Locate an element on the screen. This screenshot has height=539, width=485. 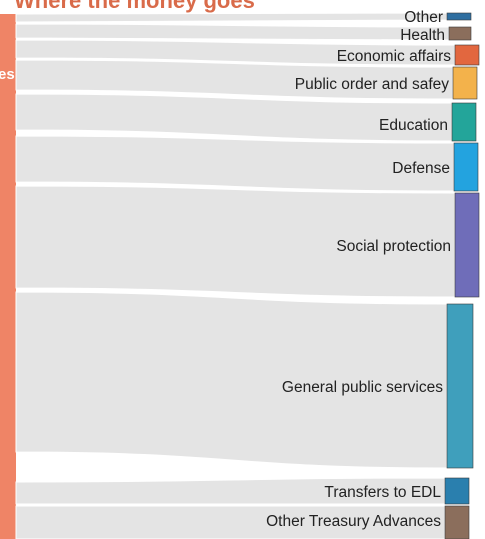
node-bar-economic-affairs is located at coordinates (467, 55).